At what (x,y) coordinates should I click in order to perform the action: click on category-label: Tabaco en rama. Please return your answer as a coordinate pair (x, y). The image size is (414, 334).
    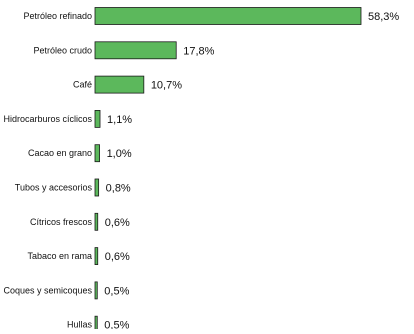
    Looking at the image, I should click on (59, 256).